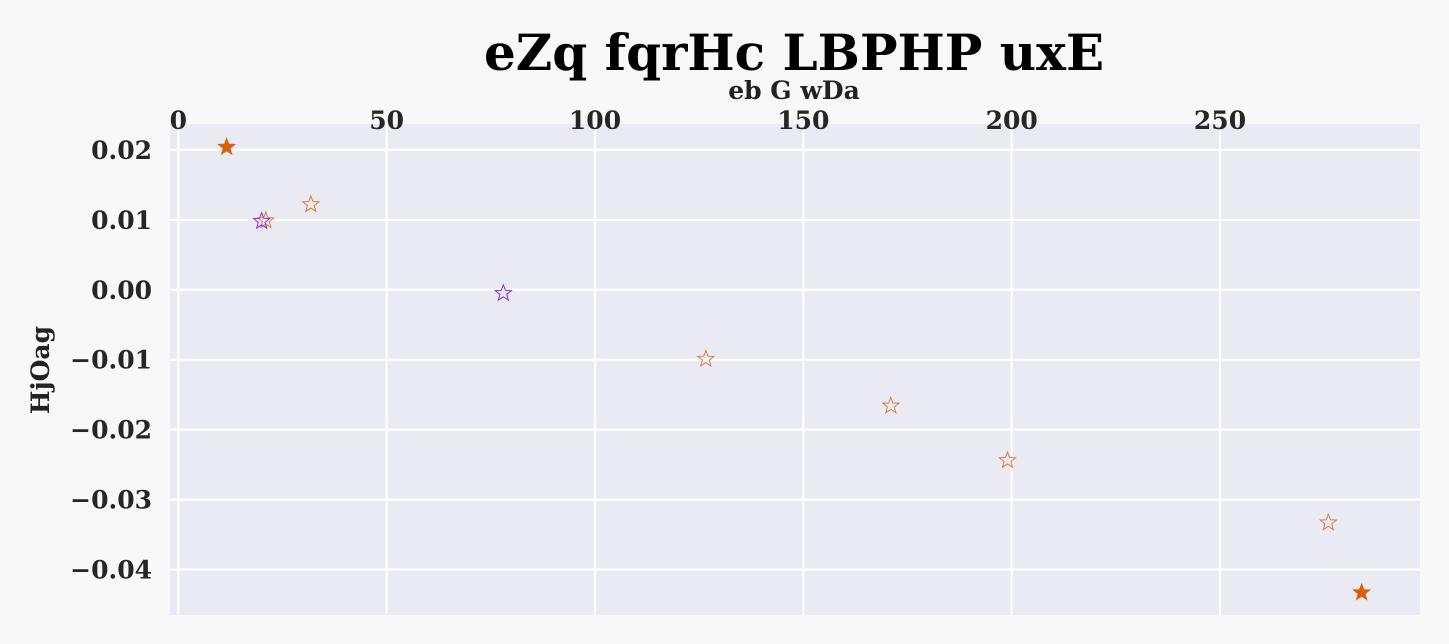 The height and width of the screenshot is (644, 1449). What do you see at coordinates (794, 52) in the screenshot?
I see `chart-title: eZq fqrHc LBPHP uxE` at bounding box center [794, 52].